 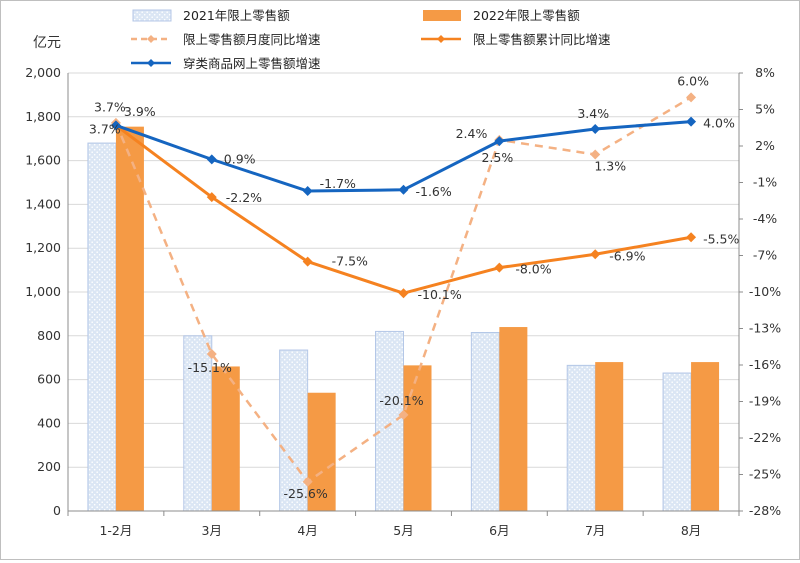 What do you see at coordinates (765, 328) in the screenshot?
I see `y2-tick-label: -13%` at bounding box center [765, 328].